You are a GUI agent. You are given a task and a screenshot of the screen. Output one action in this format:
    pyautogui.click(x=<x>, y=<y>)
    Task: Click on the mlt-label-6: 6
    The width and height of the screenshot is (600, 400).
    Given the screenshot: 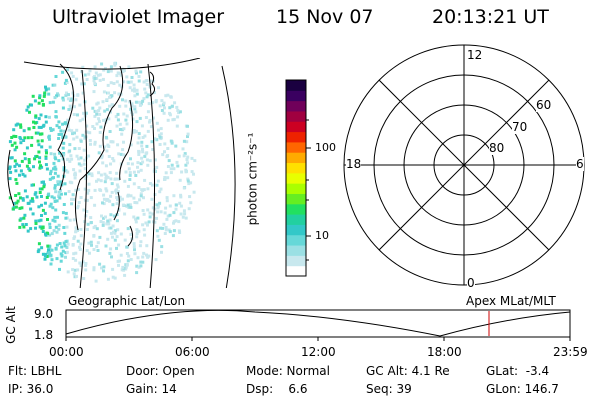 What is the action you would take?
    pyautogui.click(x=580, y=164)
    